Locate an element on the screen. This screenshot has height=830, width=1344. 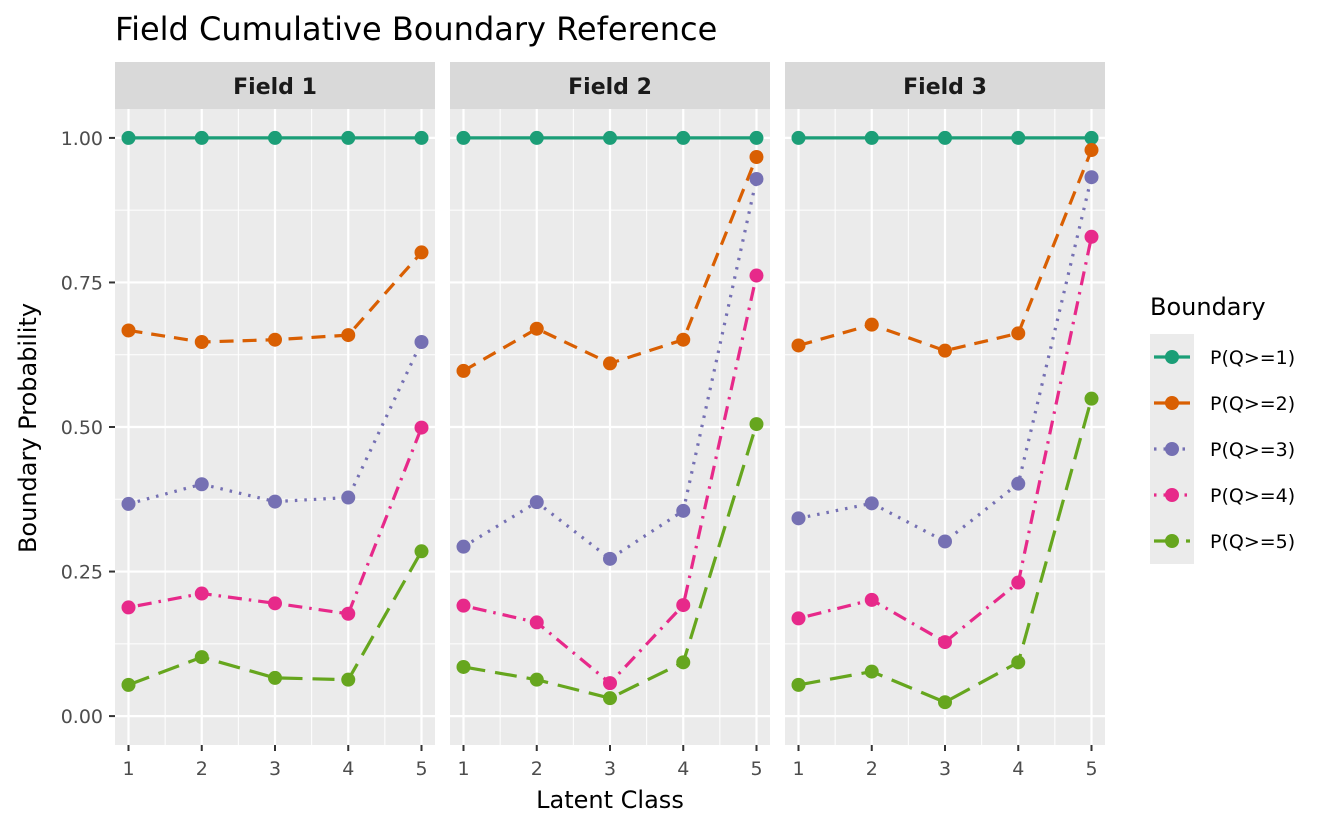
panel-strip-label: Field 1 is located at coordinates (275, 87).